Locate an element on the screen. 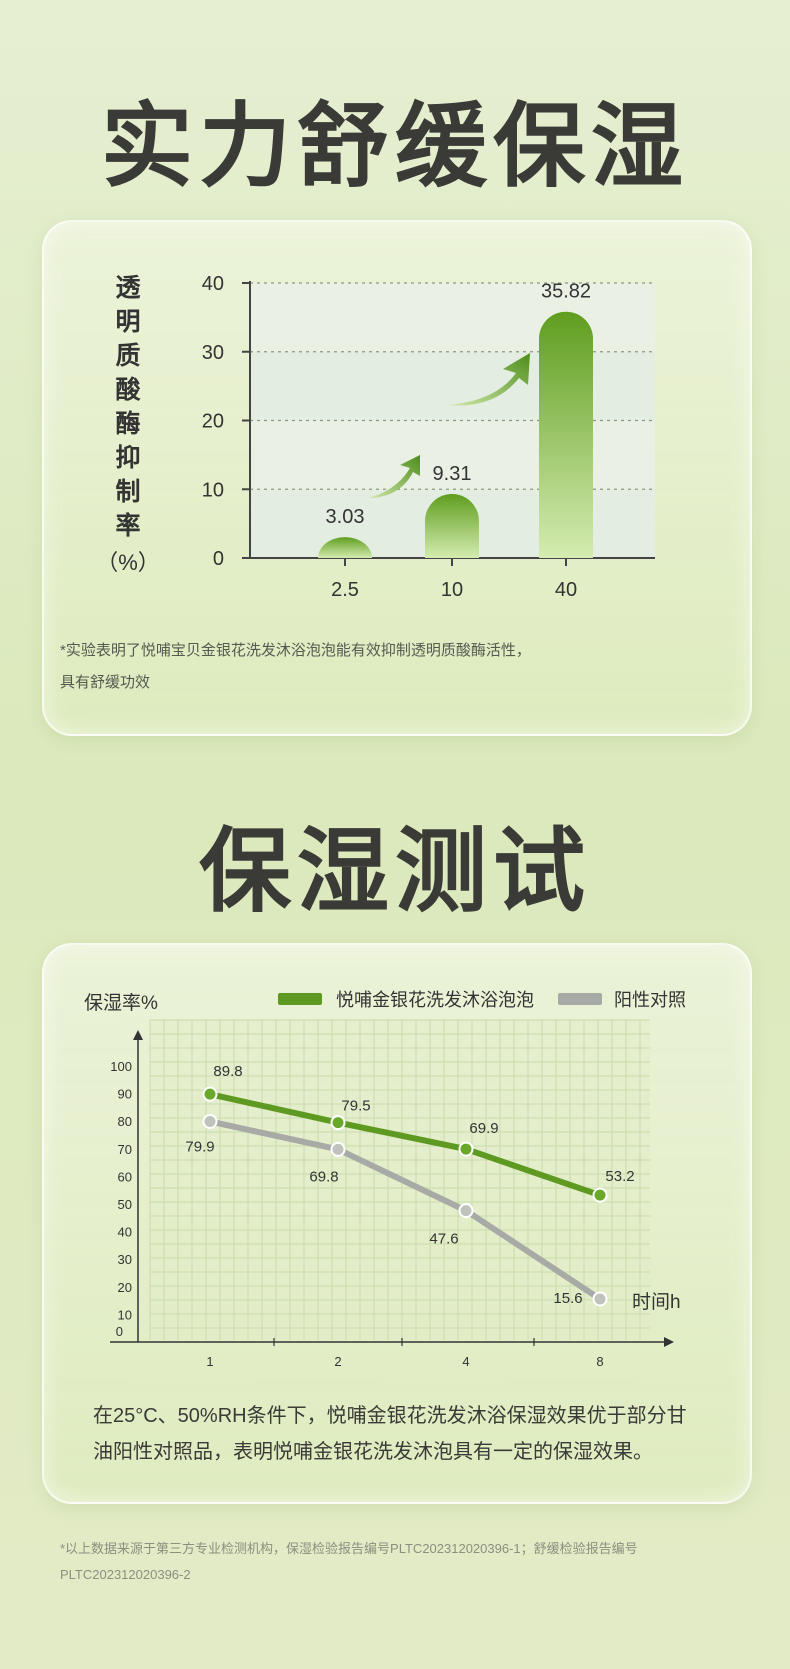 The height and width of the screenshot is (1669, 790). y-axis-label-char: 质 is located at coordinates (127, 355).